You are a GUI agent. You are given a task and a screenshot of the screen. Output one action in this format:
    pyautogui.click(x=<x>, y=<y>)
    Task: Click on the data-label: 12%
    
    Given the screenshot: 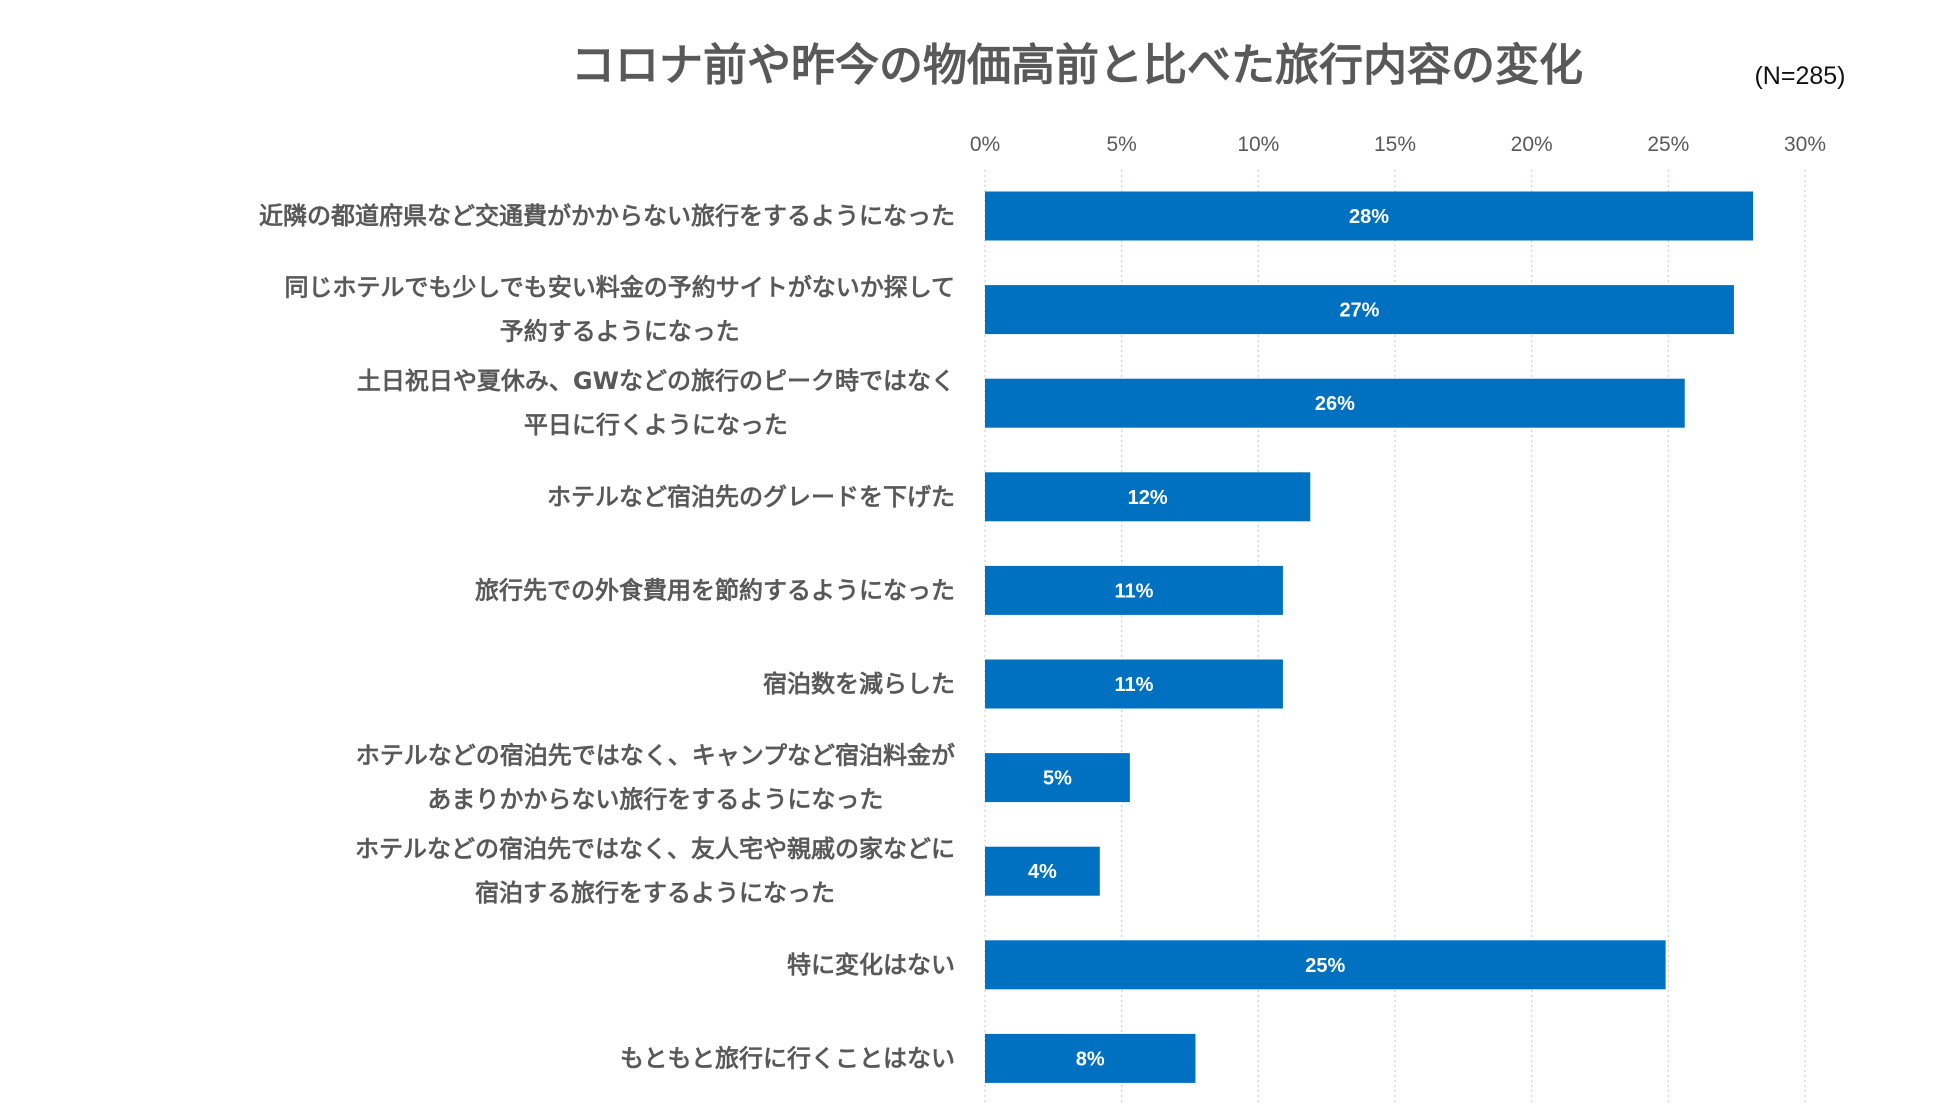 What is the action you would take?
    pyautogui.click(x=1148, y=498)
    